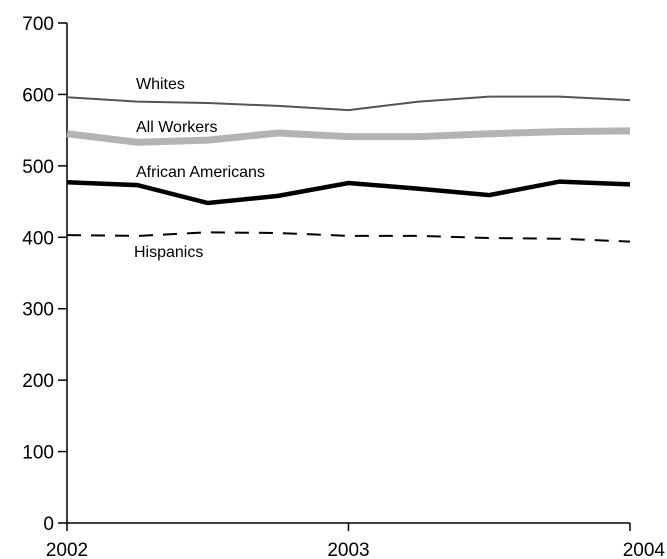 This screenshot has width=667, height=559. What do you see at coordinates (348, 103) in the screenshot?
I see `series-line-whites` at bounding box center [348, 103].